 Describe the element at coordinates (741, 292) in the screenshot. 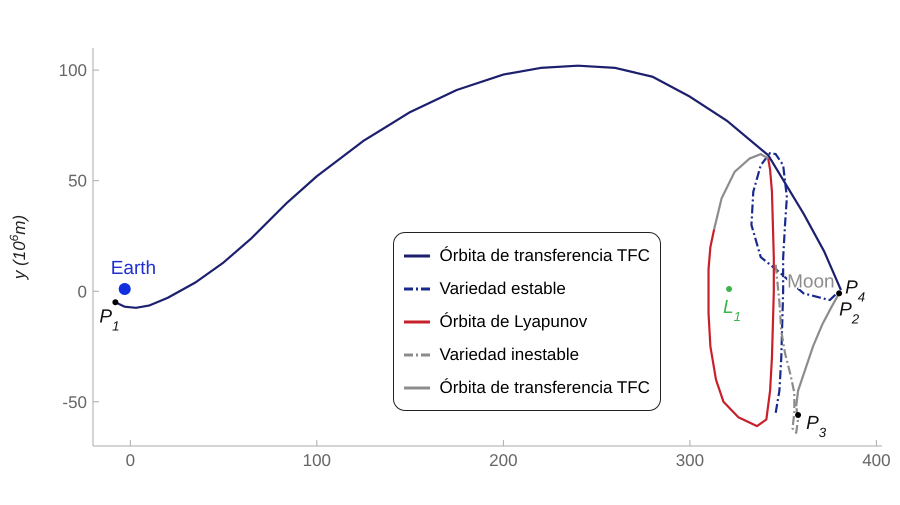

I see `line-series` at that location.